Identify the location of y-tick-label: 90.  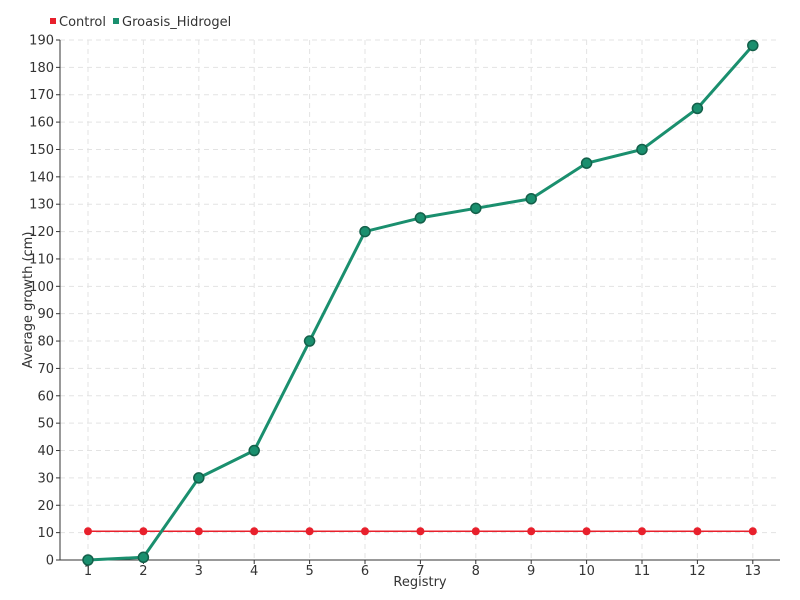
(45, 314).